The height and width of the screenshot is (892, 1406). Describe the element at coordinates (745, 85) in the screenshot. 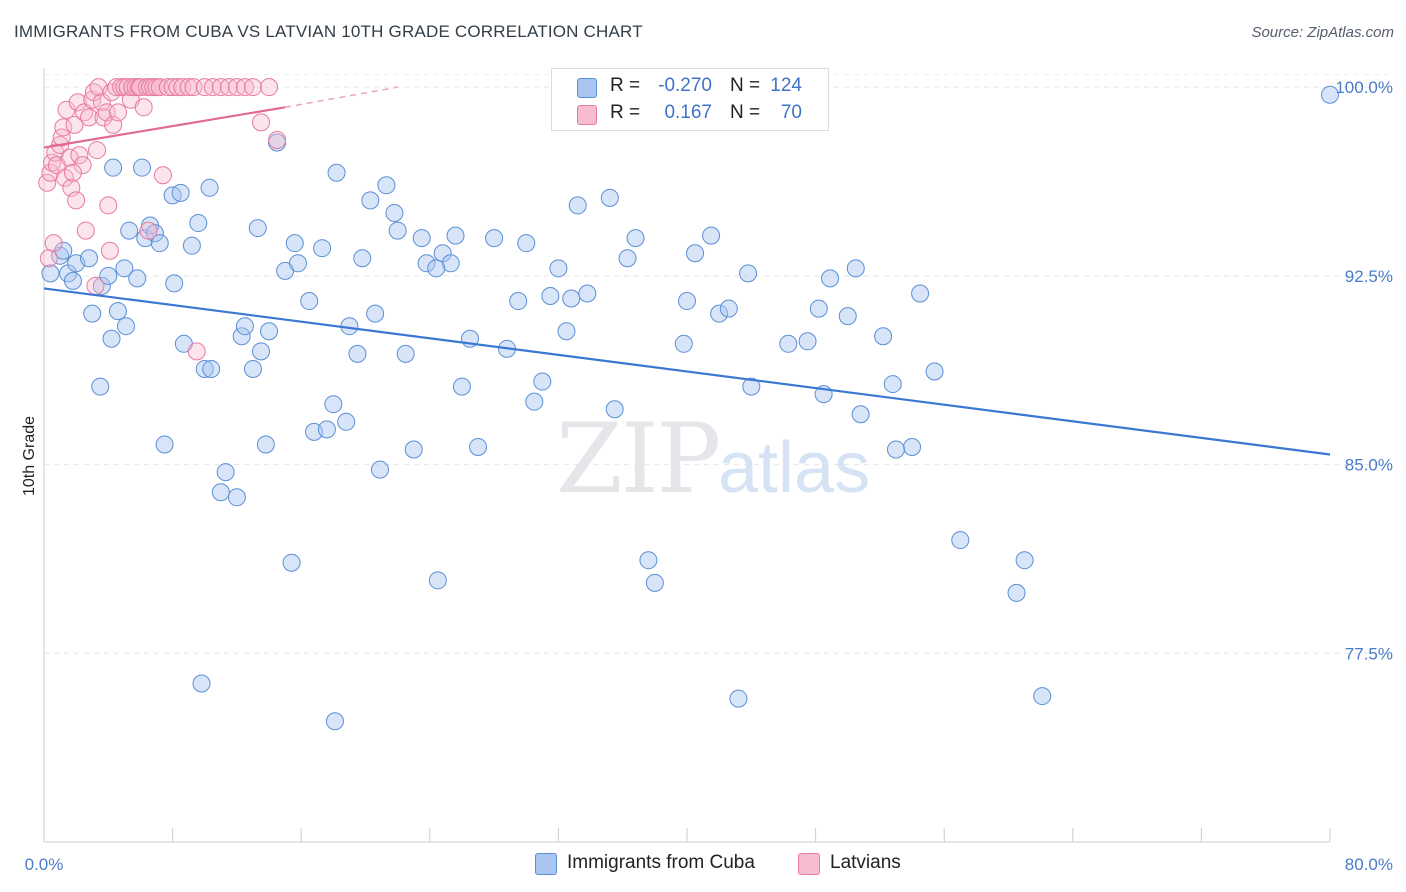

I see `legend-n-label: N =` at that location.